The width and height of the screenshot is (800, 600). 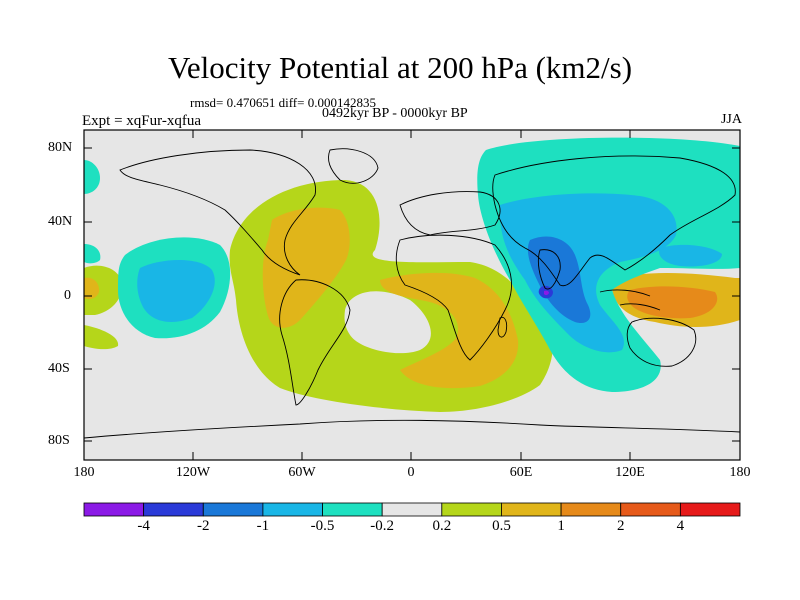 What do you see at coordinates (67, 295) in the screenshot?
I see `lat-tick-0: 0` at bounding box center [67, 295].